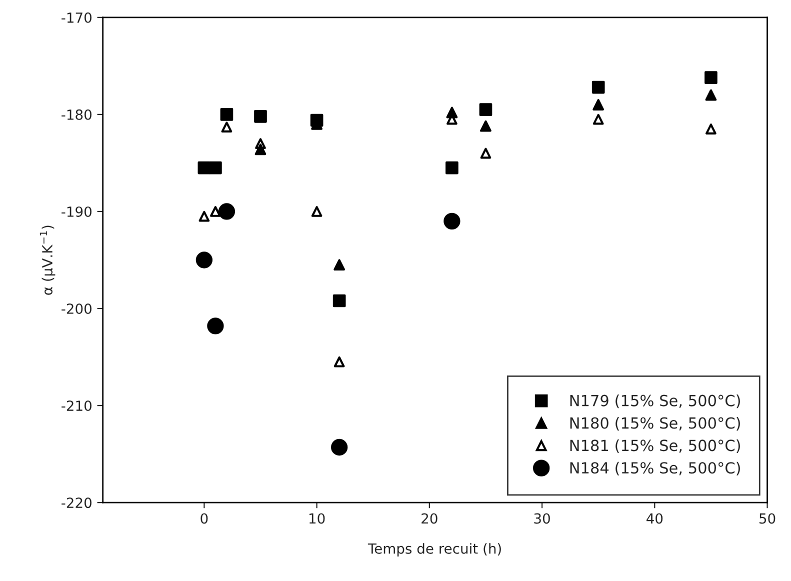 This screenshot has width=791, height=581. Describe the element at coordinates (48, 260) in the screenshot. I see `y-axis-title: α (µV.K$^{−1}$)` at that location.